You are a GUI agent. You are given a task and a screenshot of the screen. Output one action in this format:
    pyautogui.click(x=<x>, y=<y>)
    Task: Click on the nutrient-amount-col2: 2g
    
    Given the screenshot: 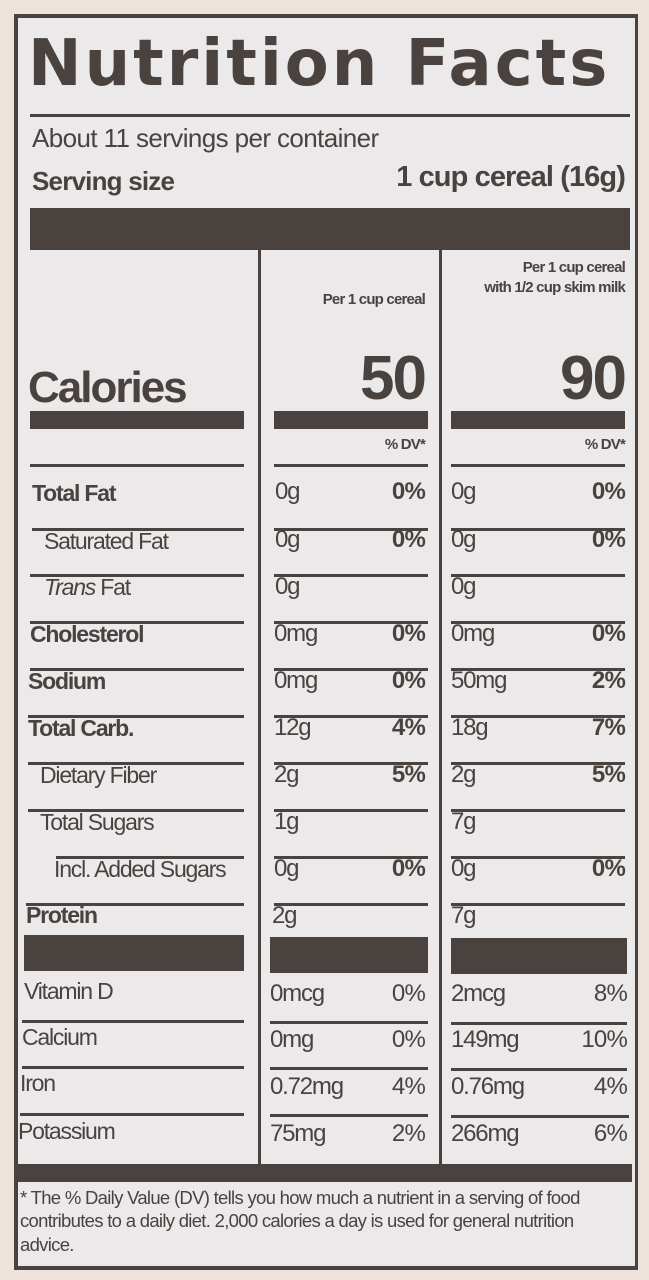 What is the action you would take?
    pyautogui.click(x=464, y=774)
    